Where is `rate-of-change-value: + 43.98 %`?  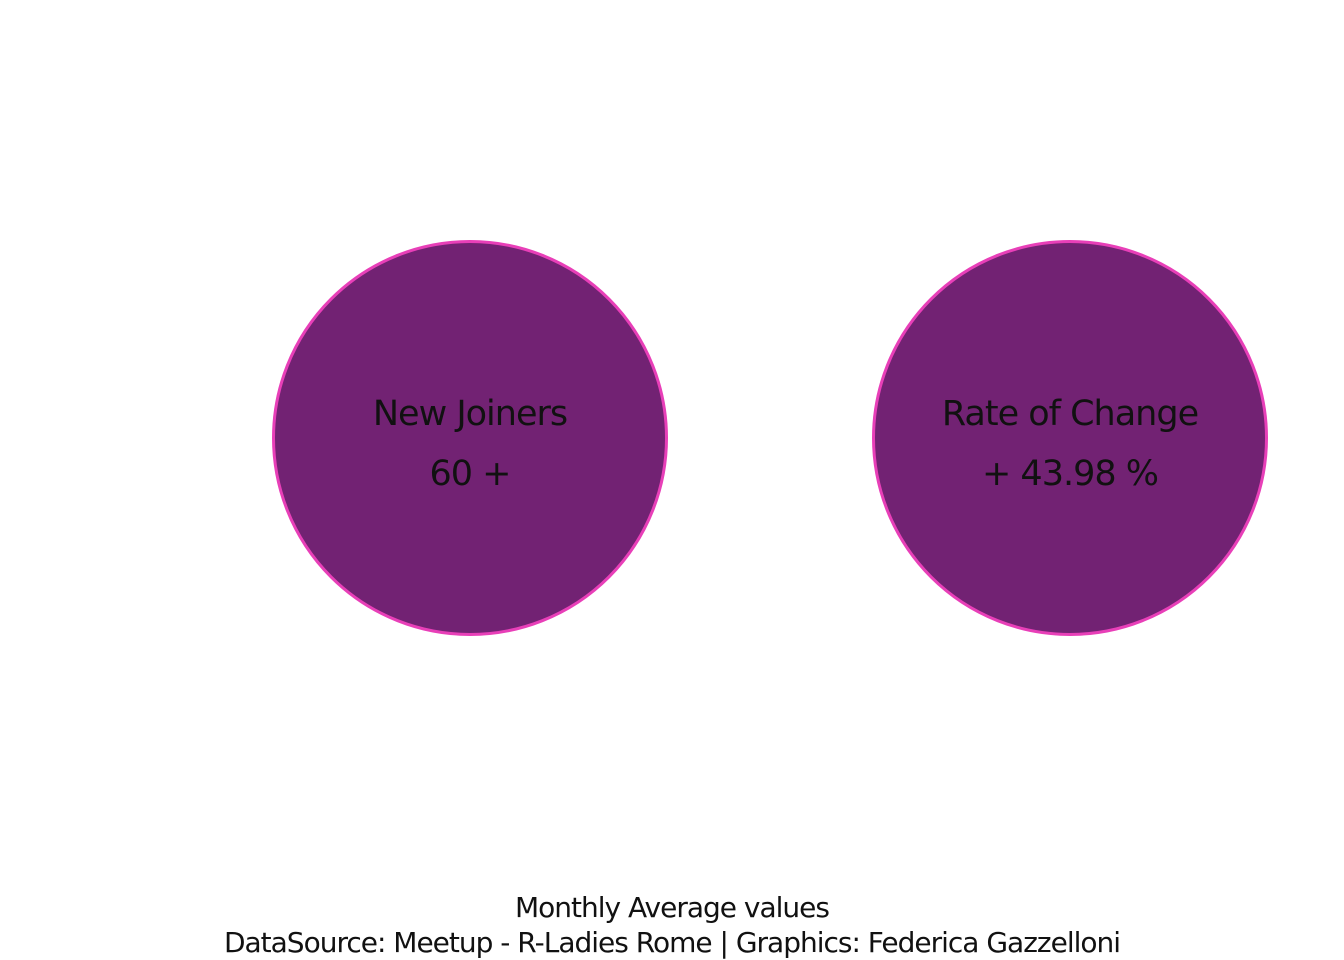
rate-of-change-value: + 43.98 % is located at coordinates (1070, 474).